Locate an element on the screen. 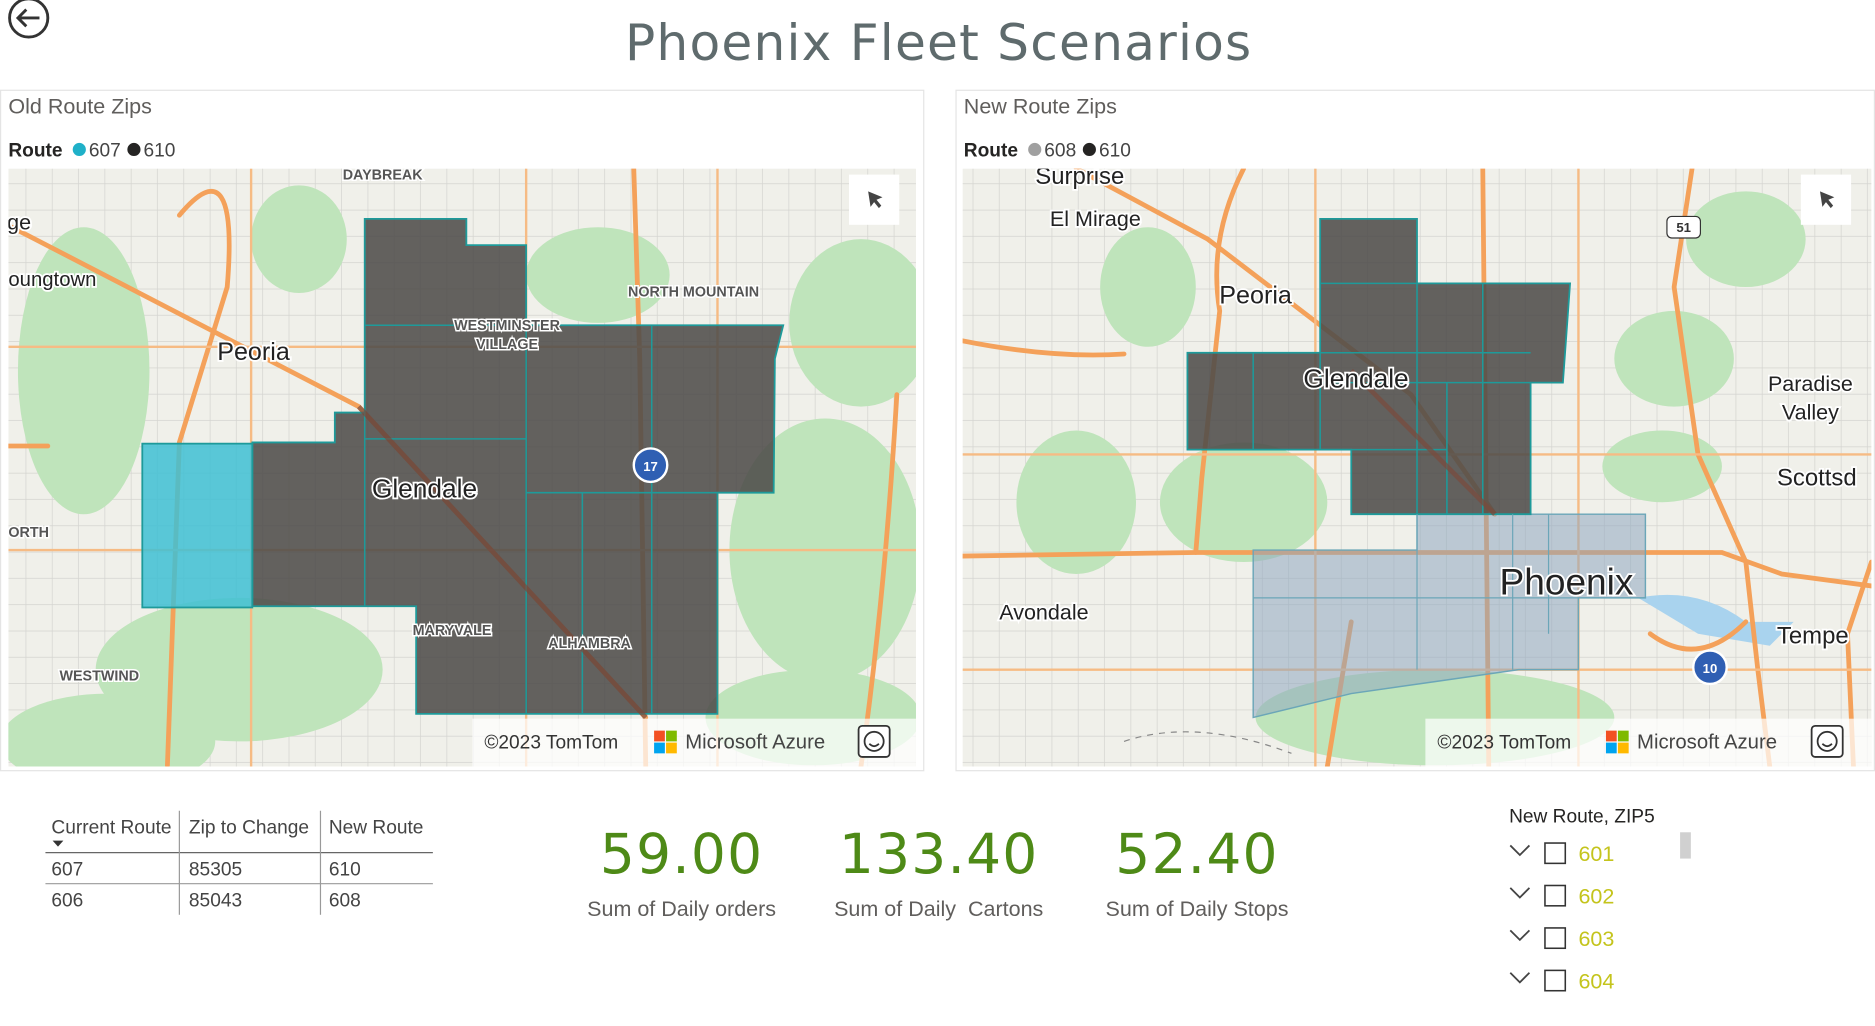 The width and height of the screenshot is (1875, 1026). card-label: Sum of Daily orders is located at coordinates (681, 909).